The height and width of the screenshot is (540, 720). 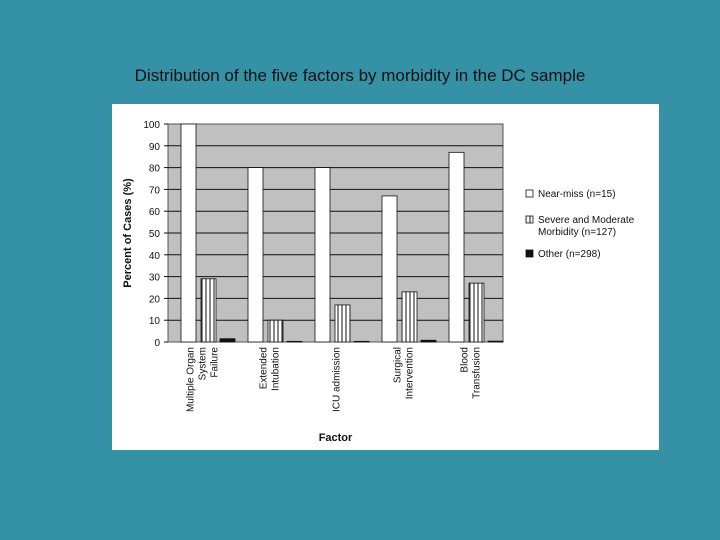 What do you see at coordinates (264, 368) in the screenshot?
I see `x-category-label: Extended` at bounding box center [264, 368].